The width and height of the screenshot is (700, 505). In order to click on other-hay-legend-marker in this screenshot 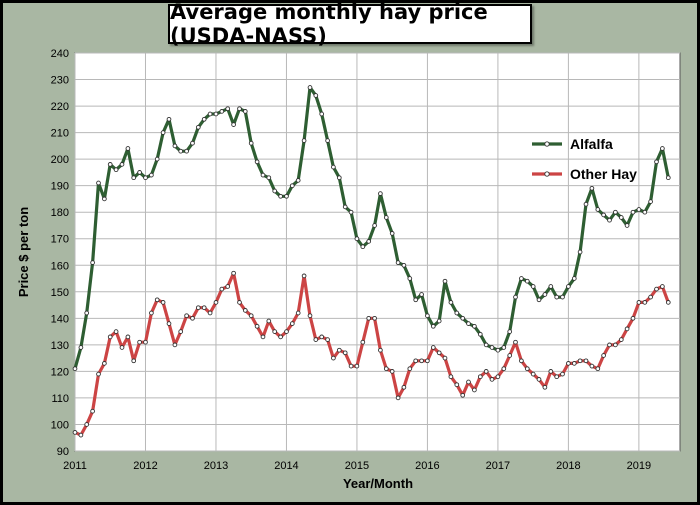, I will do `click(547, 174)`.